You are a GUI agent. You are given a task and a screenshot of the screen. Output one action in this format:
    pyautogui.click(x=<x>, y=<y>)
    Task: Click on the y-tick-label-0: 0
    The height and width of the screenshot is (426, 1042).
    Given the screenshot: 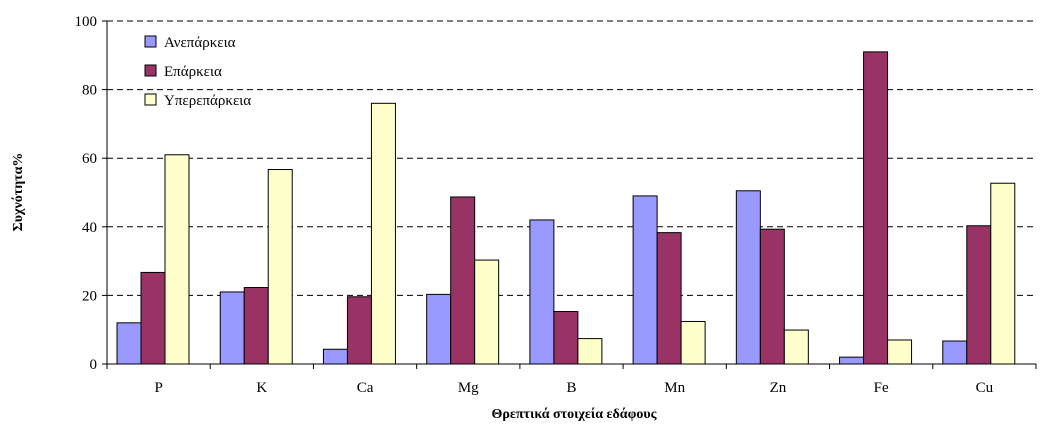 What is the action you would take?
    pyautogui.click(x=94, y=365)
    